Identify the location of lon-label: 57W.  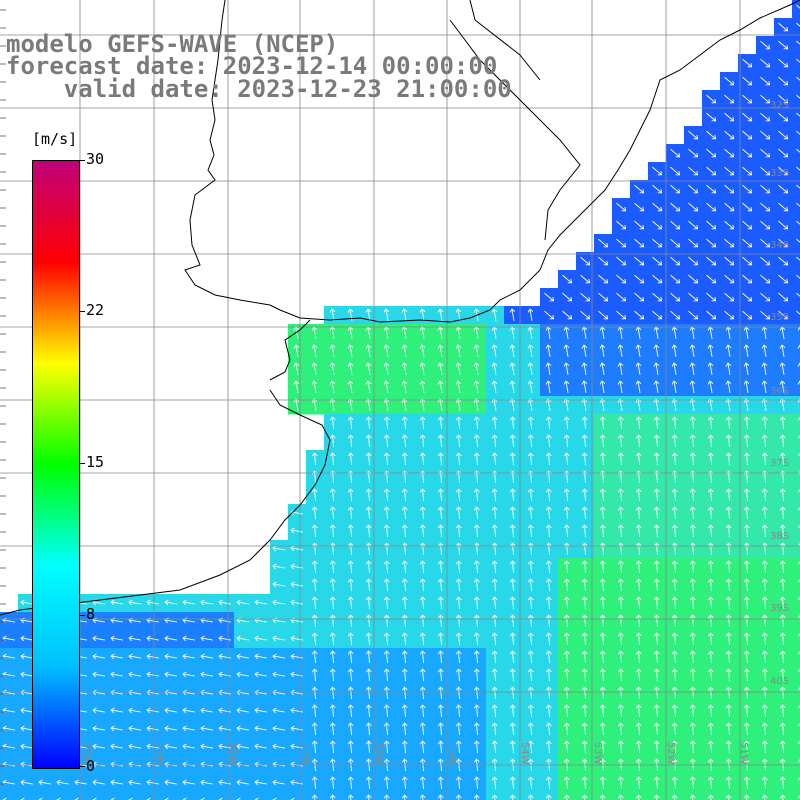
(305, 753).